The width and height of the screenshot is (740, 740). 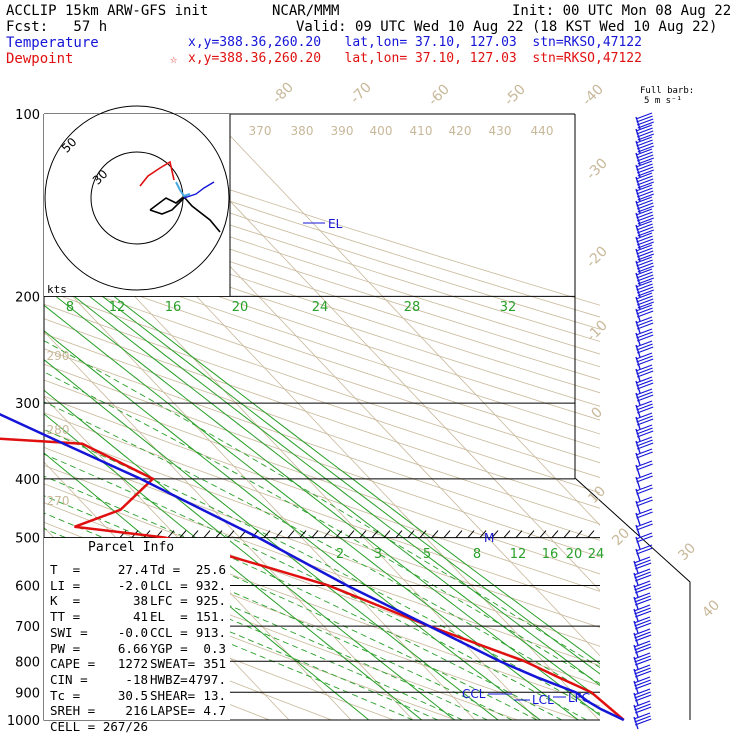 What do you see at coordinates (173, 695) in the screenshot?
I see `parcel-label-right: SHEAR=` at bounding box center [173, 695].